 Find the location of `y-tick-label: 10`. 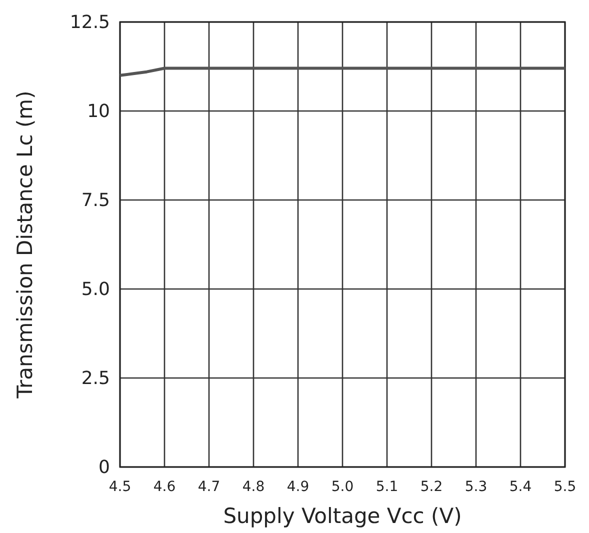

y-tick-label: 10 is located at coordinates (98, 111).